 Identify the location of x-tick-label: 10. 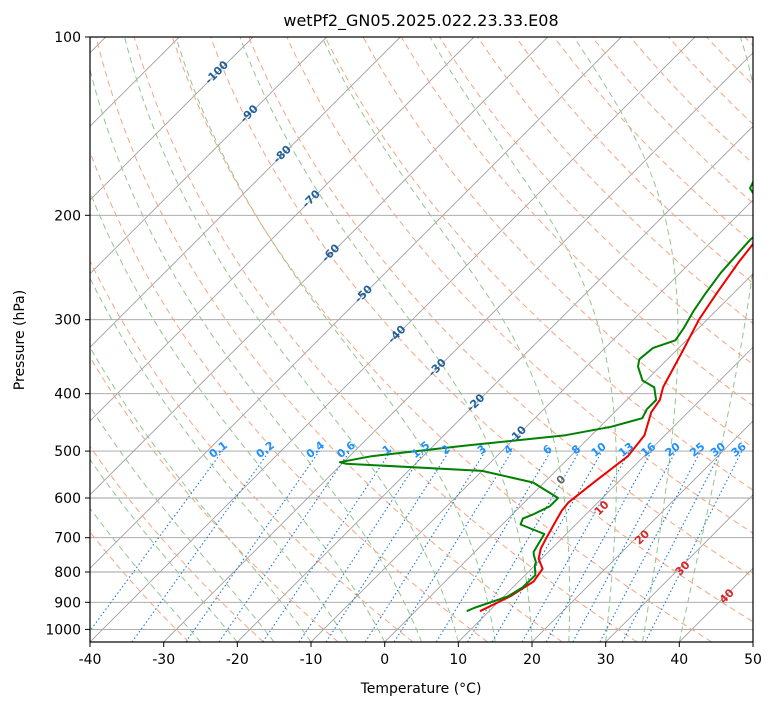
(458, 660).